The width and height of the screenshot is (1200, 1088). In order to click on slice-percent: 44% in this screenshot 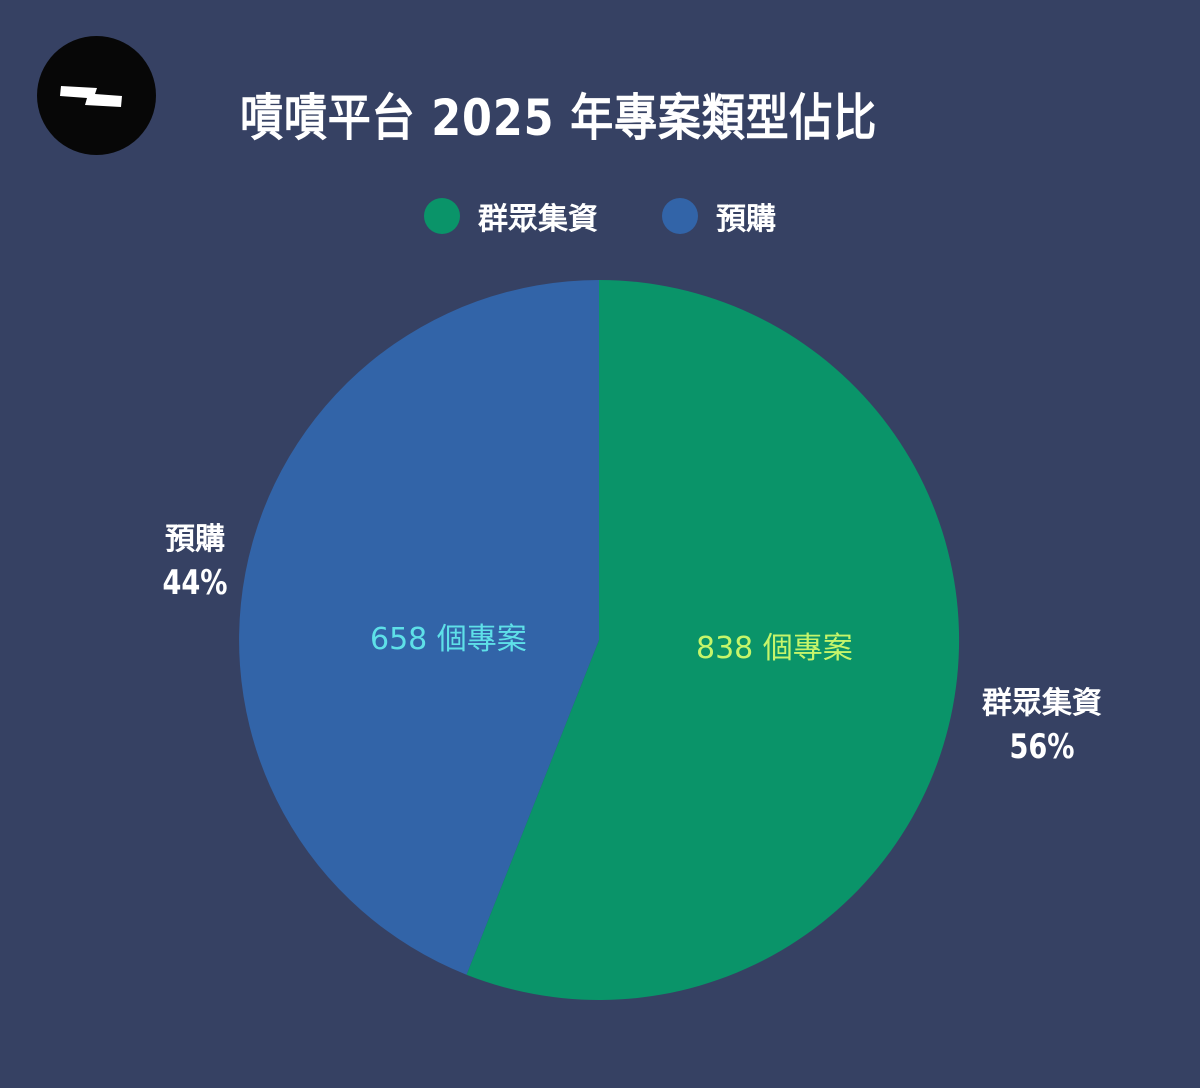, I will do `click(195, 582)`.